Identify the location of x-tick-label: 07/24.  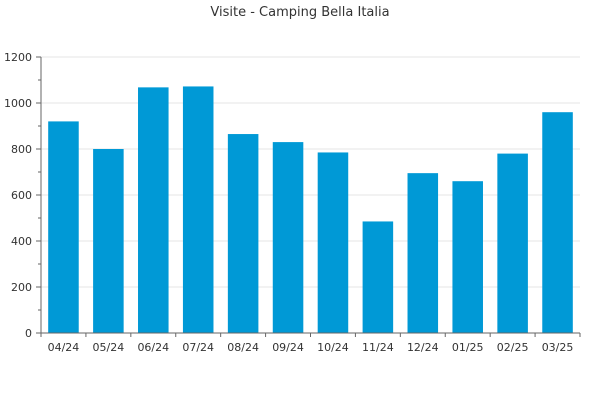
(198, 347).